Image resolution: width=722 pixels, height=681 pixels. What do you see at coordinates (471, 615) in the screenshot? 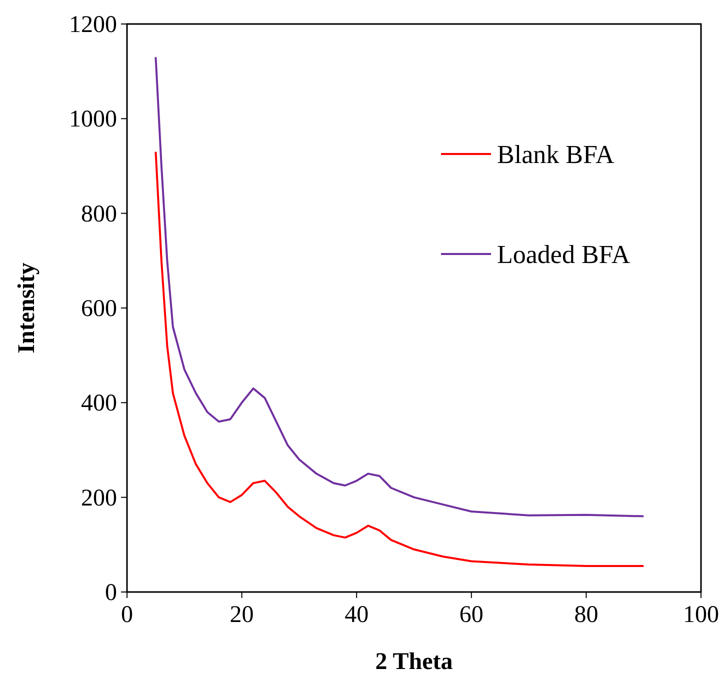
I see `x-tick-label: 60` at bounding box center [471, 615].